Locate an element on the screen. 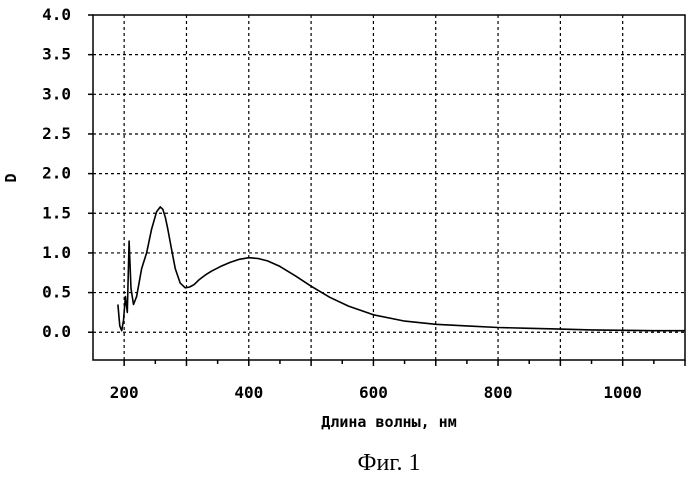 The width and height of the screenshot is (699, 481). x-tick-labels: 200 400 600 800 1000 is located at coordinates (376, 392).